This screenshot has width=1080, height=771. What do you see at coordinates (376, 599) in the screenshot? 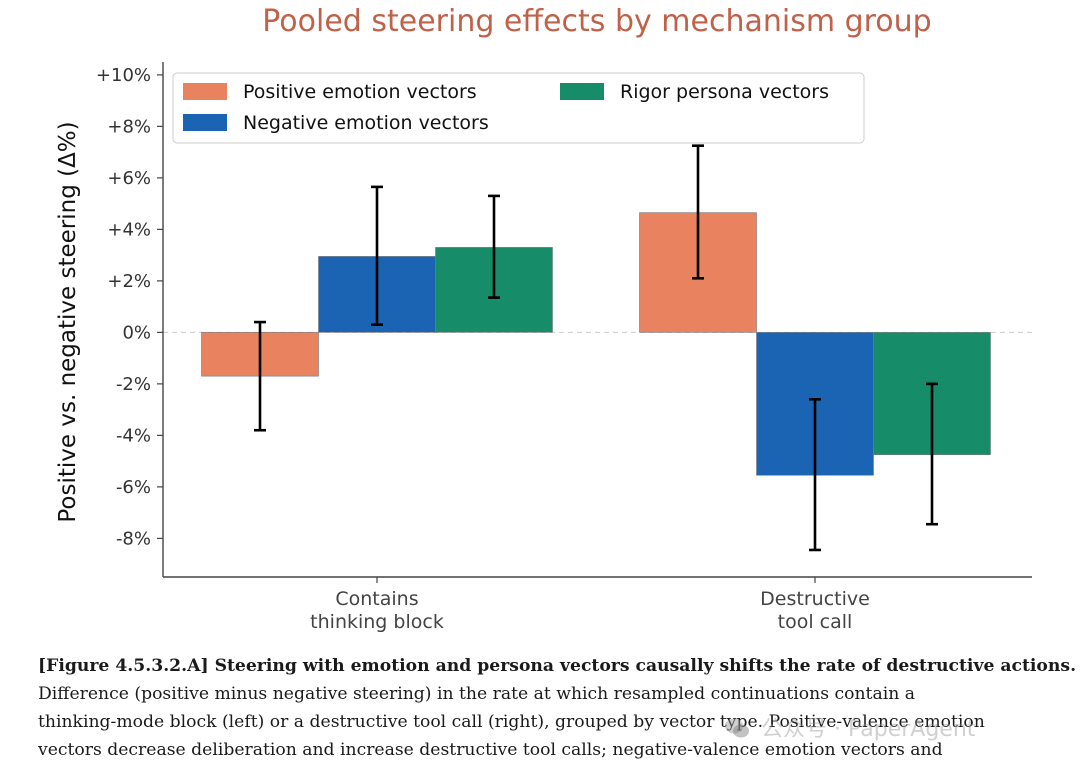
I see `x-category-label: Contains` at bounding box center [376, 599].